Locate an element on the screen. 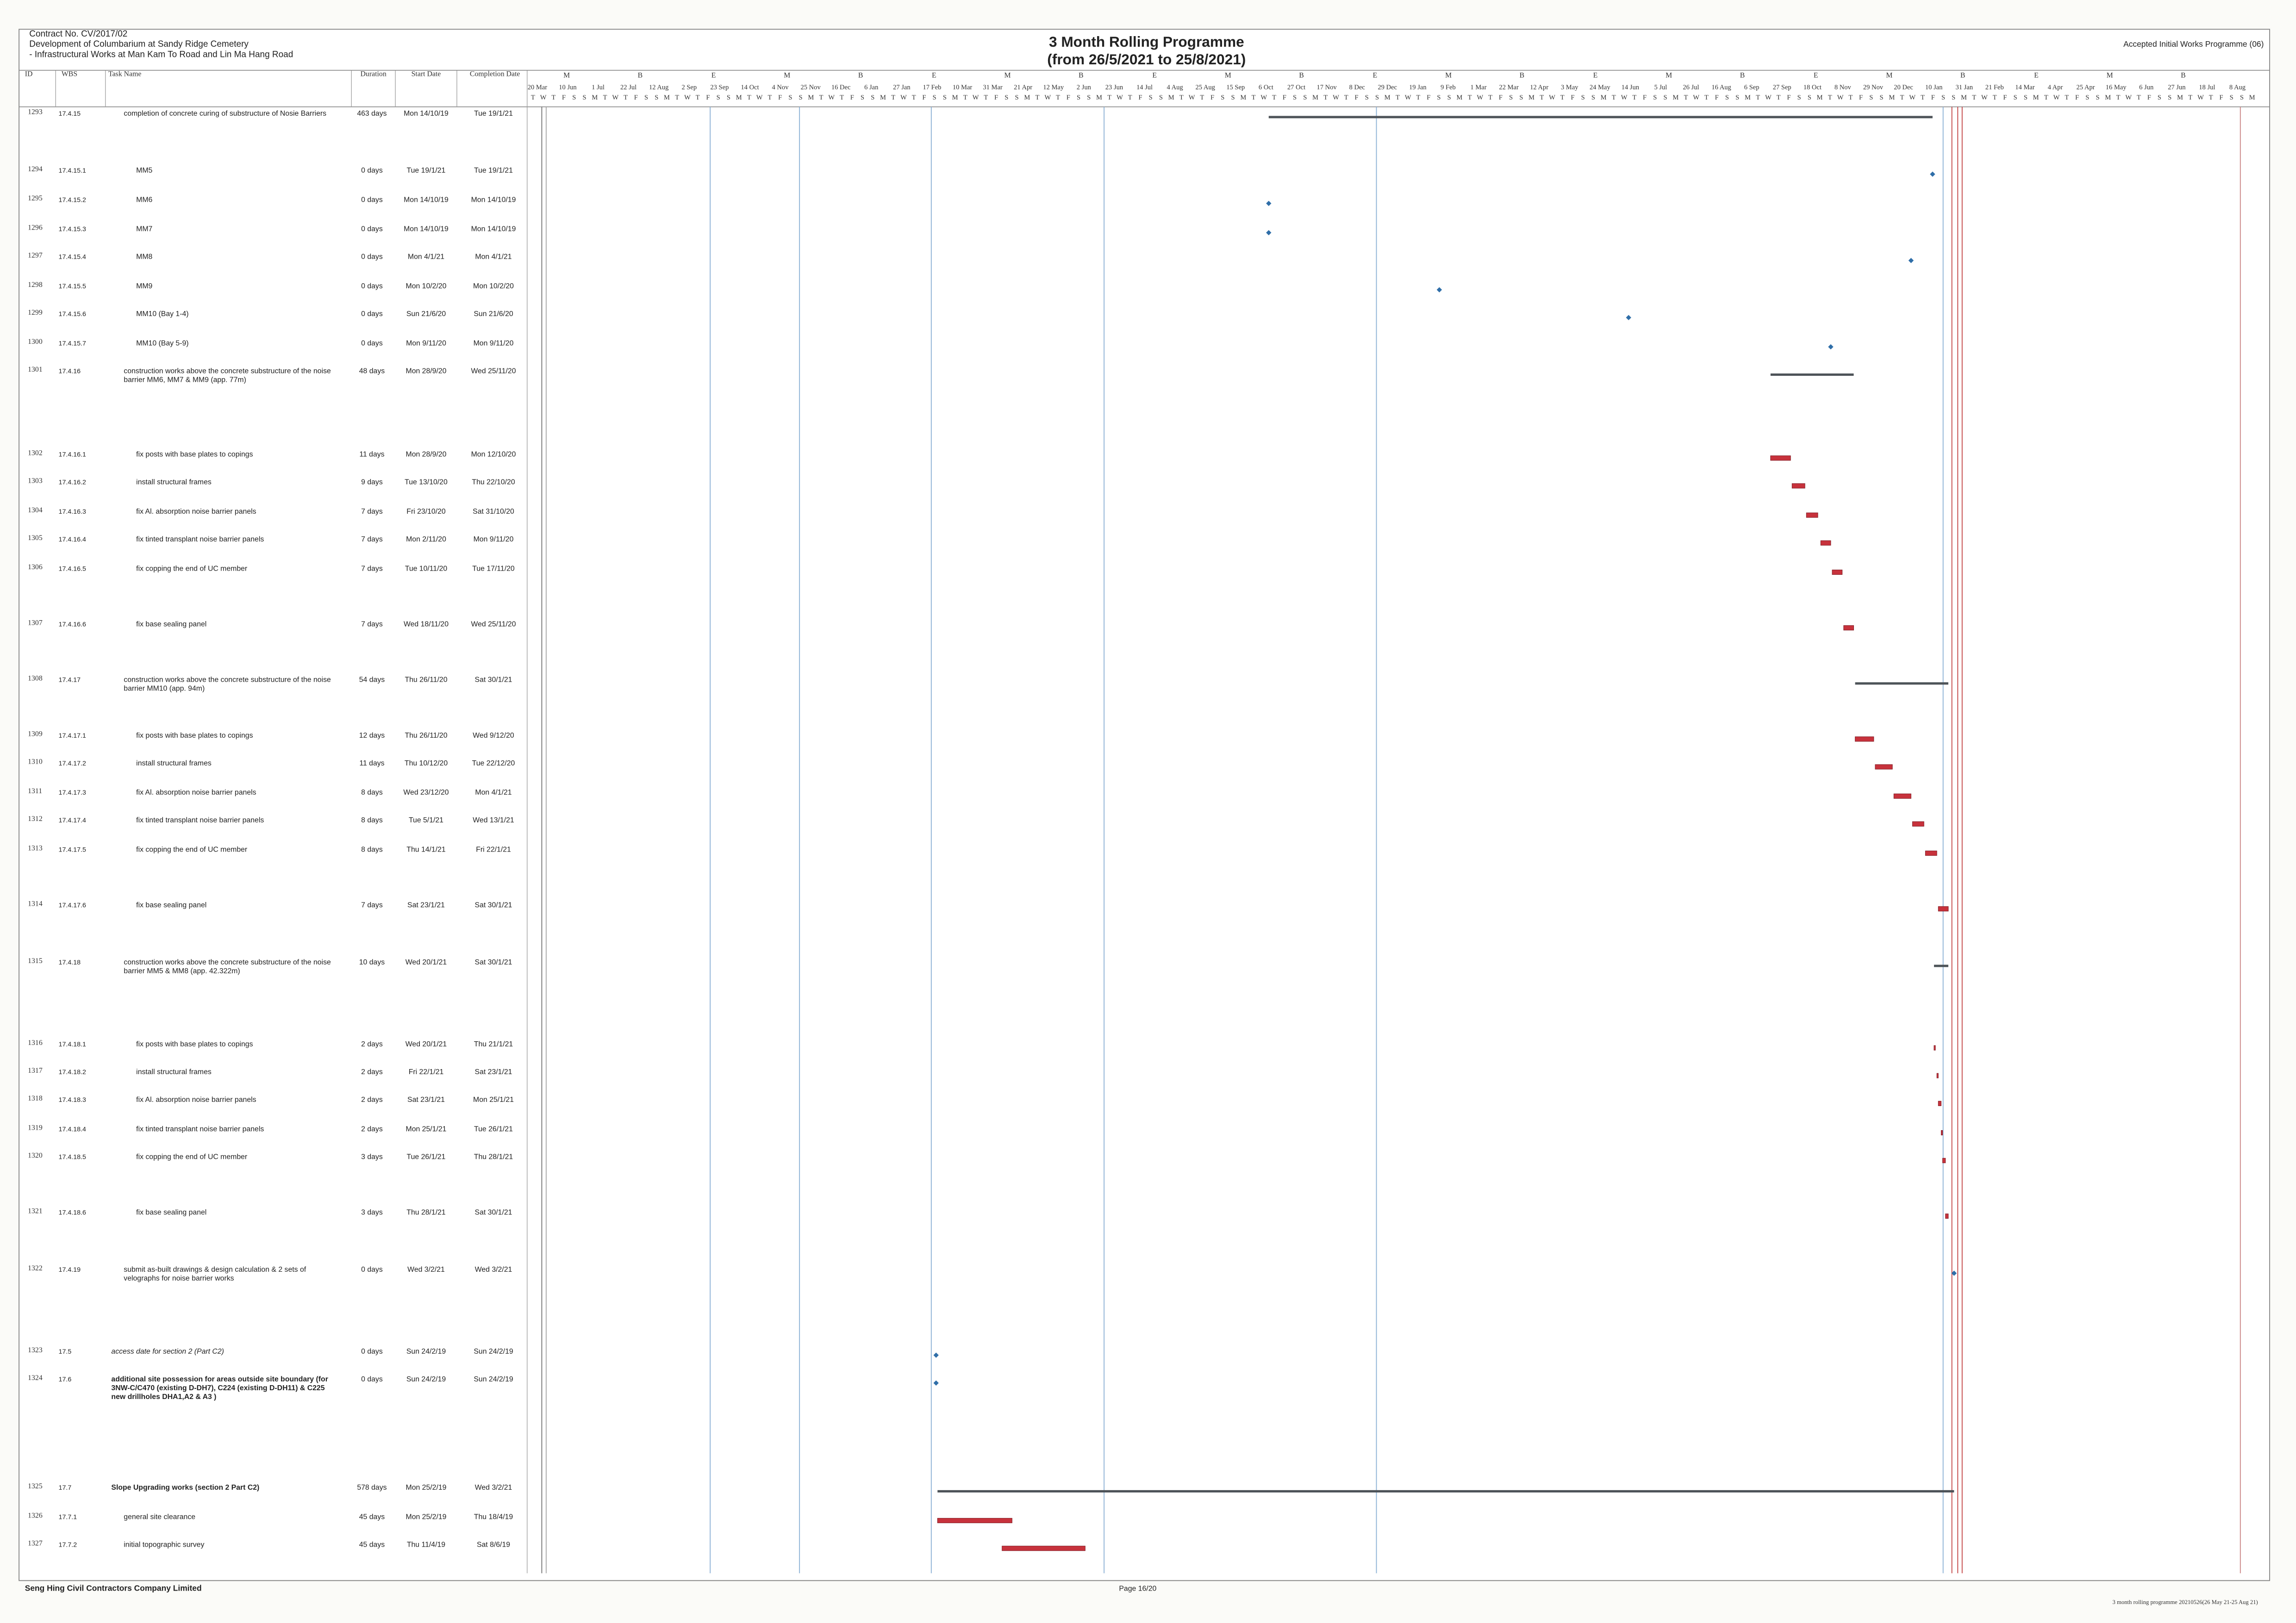 The image size is (2296, 1623). row-duration: 45 days is located at coordinates (372, 1517).